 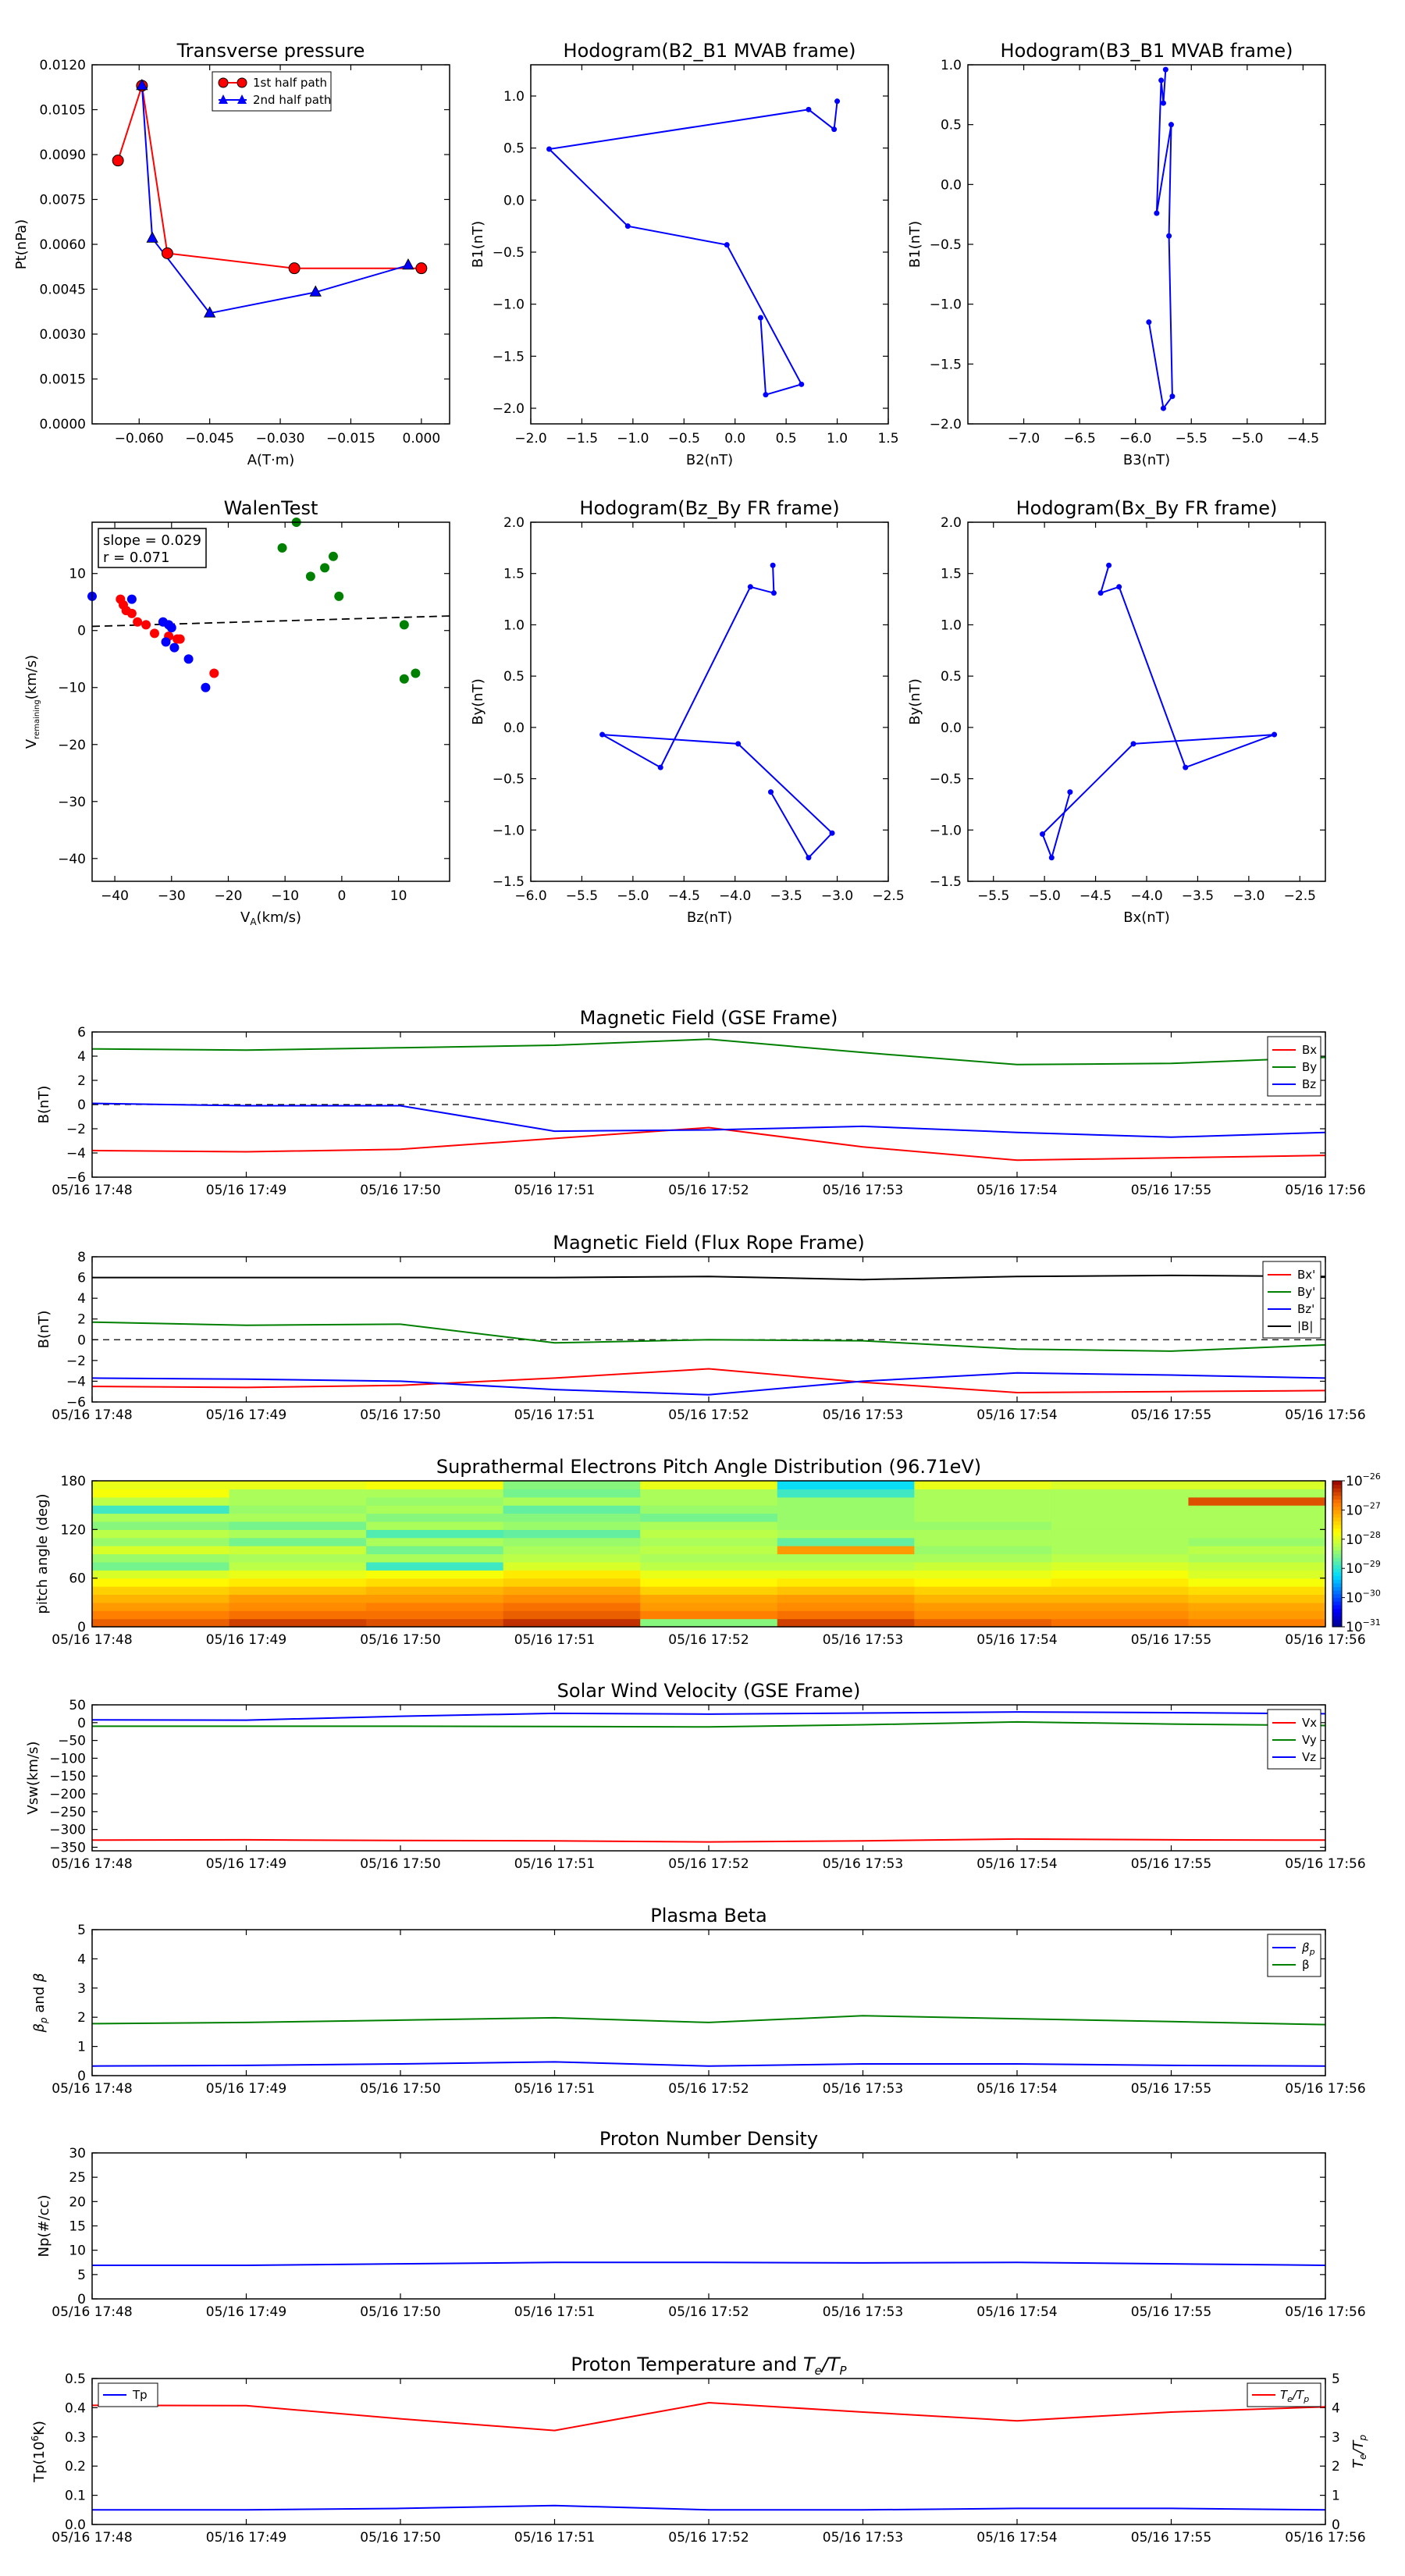 I want to click on y-tick-label: −2.0, so click(x=509, y=409).